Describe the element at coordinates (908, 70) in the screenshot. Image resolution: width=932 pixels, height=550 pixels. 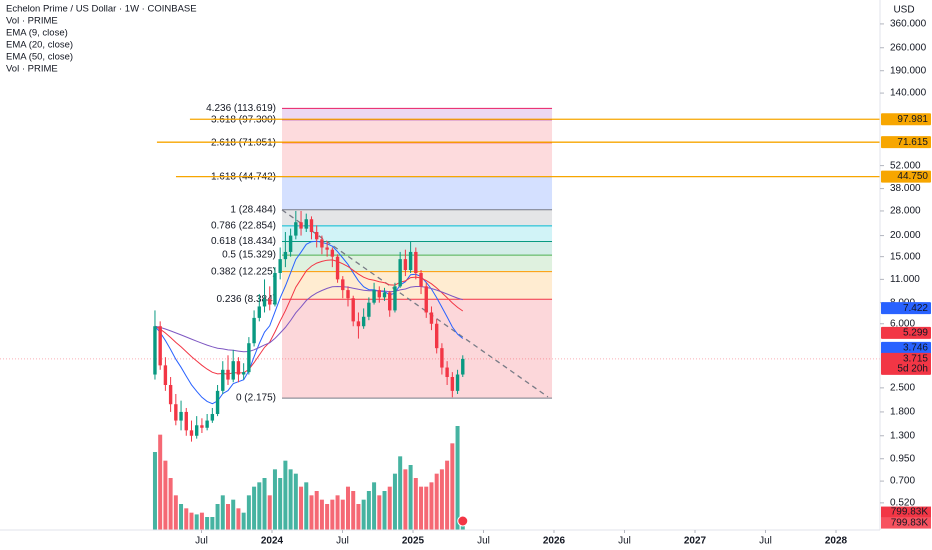
I see `y-tick-label: 190.000` at that location.